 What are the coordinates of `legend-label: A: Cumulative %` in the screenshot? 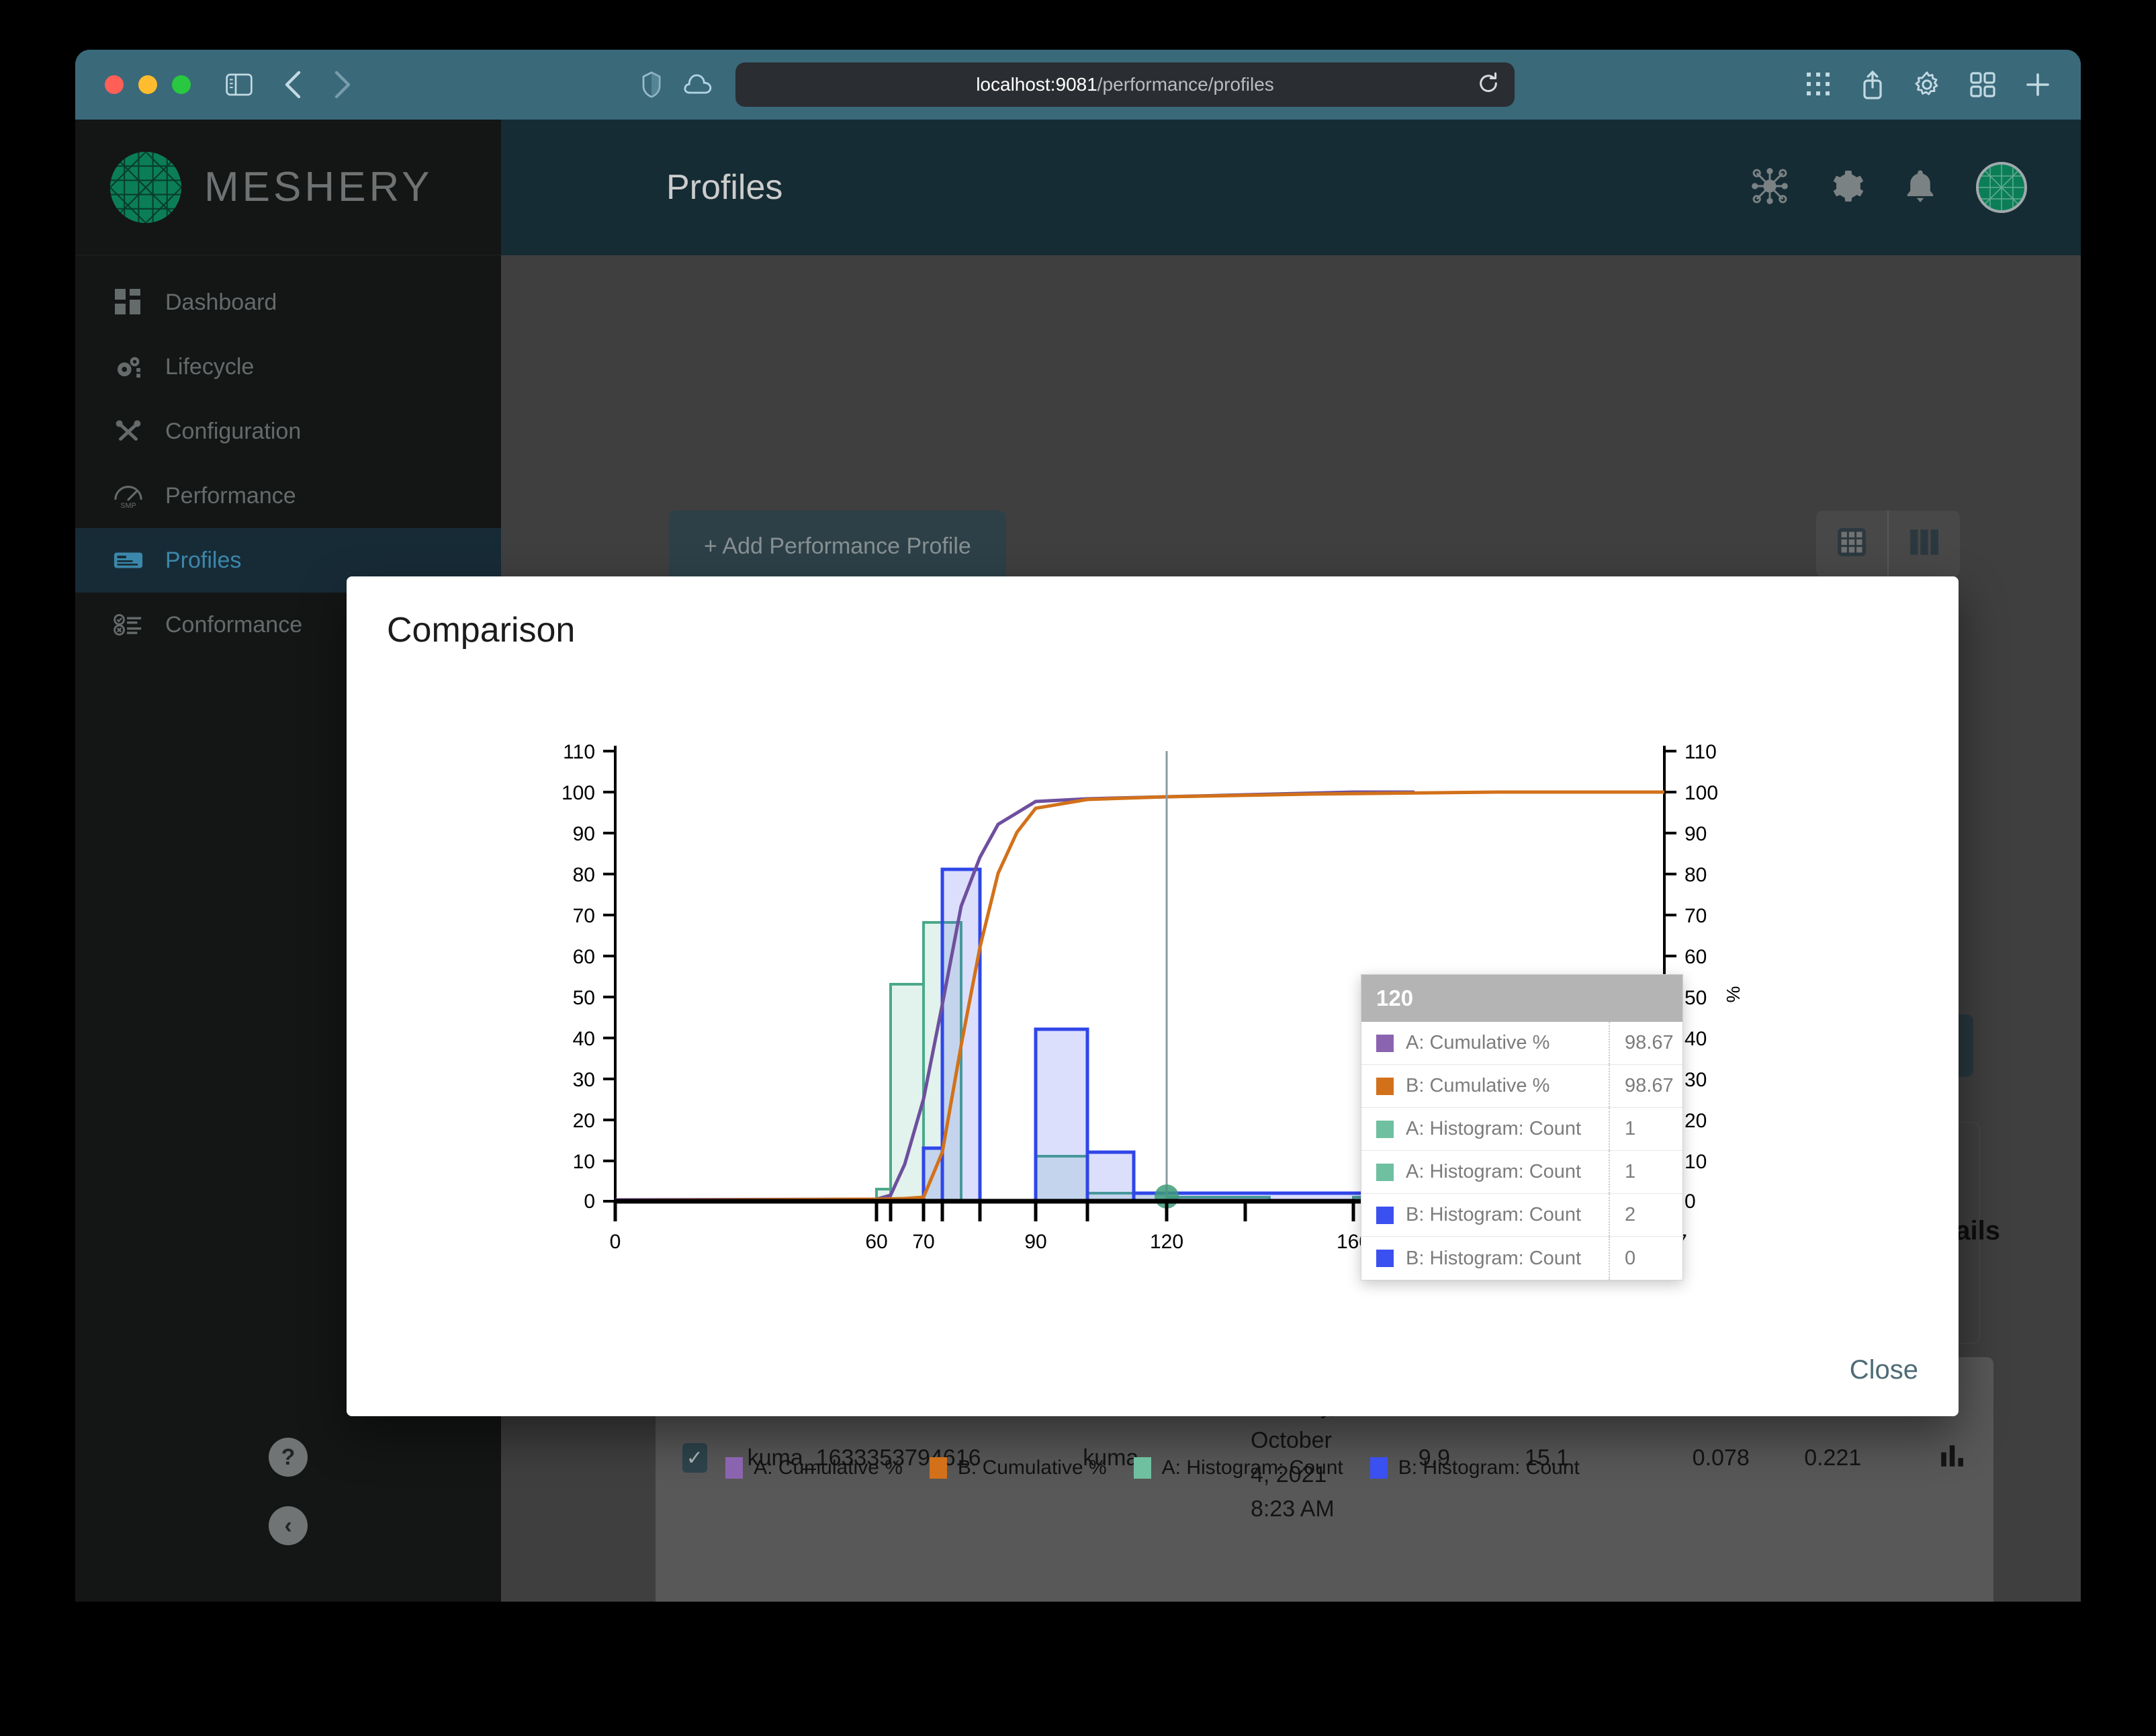 It's located at (828, 1468).